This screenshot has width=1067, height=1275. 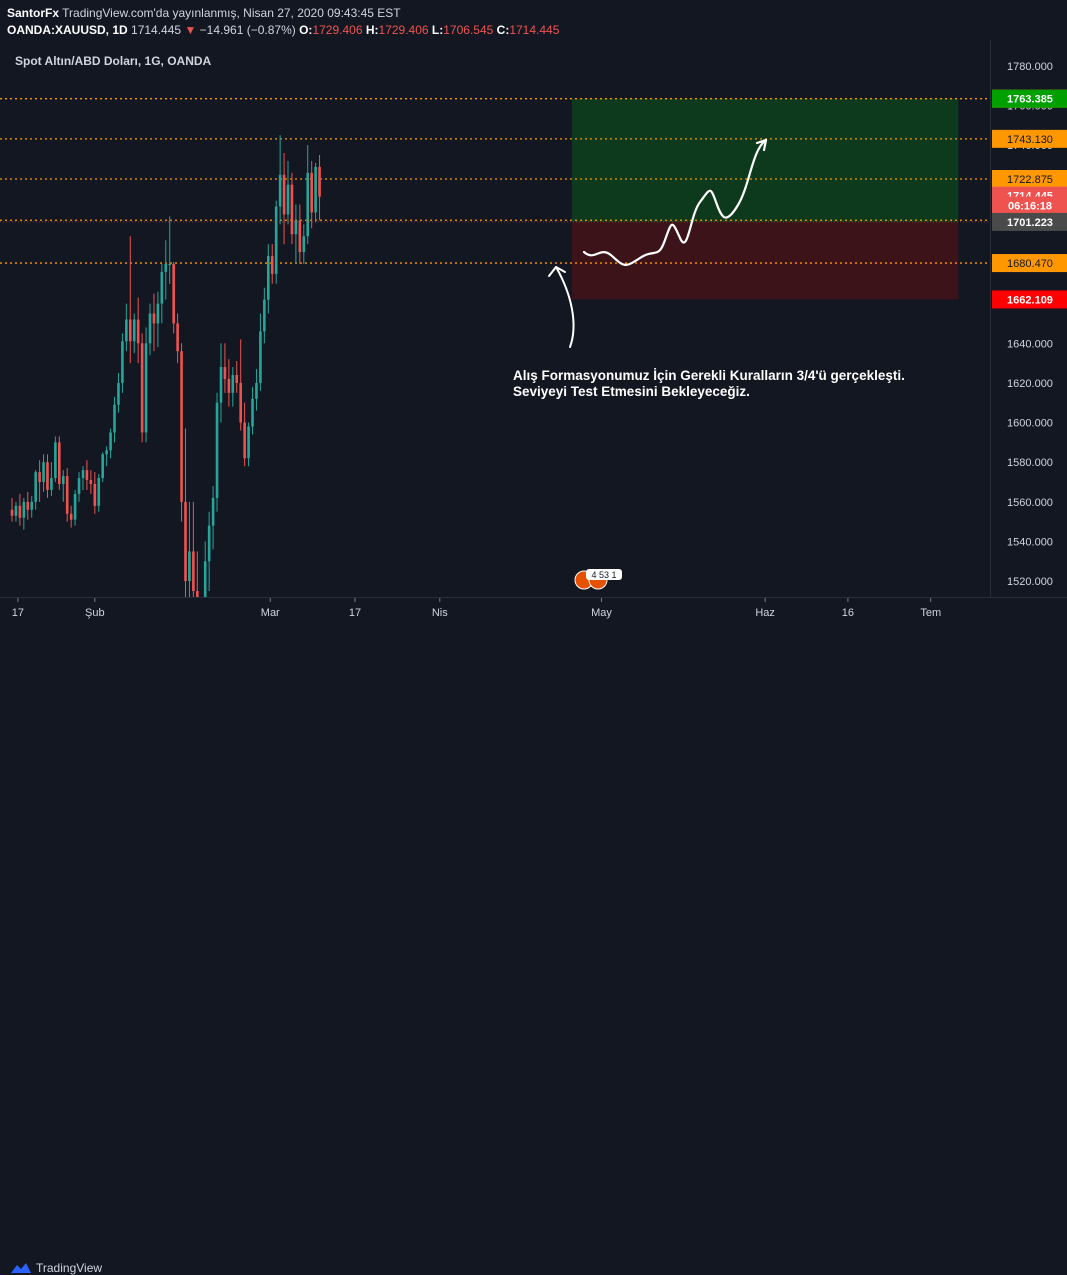 I want to click on level-price-label: 1722.875, so click(x=1030, y=180).